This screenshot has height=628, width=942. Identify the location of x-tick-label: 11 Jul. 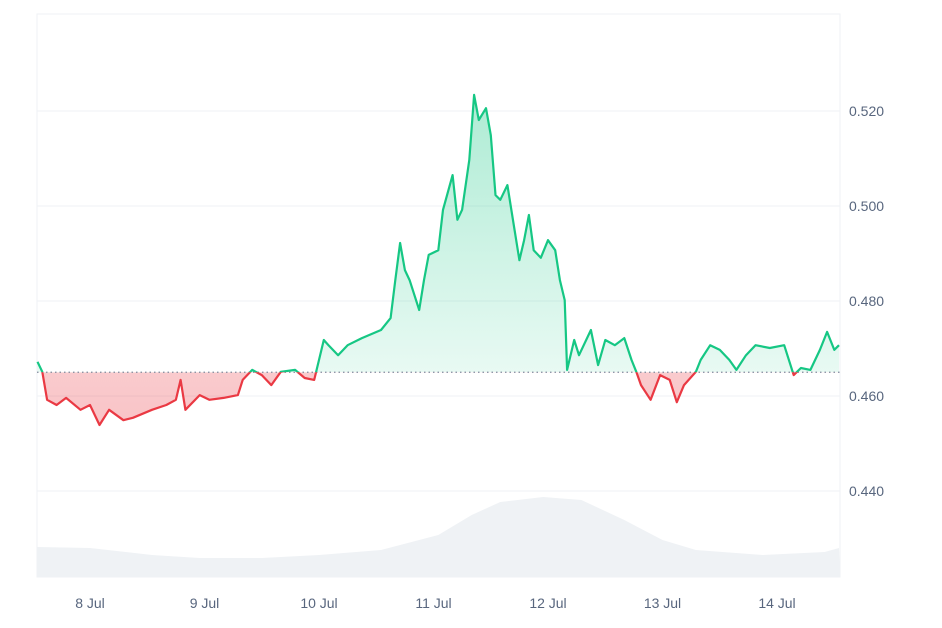
(433, 603).